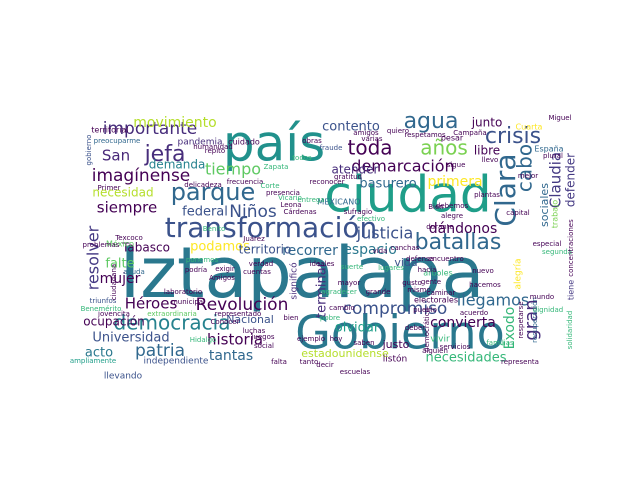  I want to click on cloud-word: historia, so click(235, 340).